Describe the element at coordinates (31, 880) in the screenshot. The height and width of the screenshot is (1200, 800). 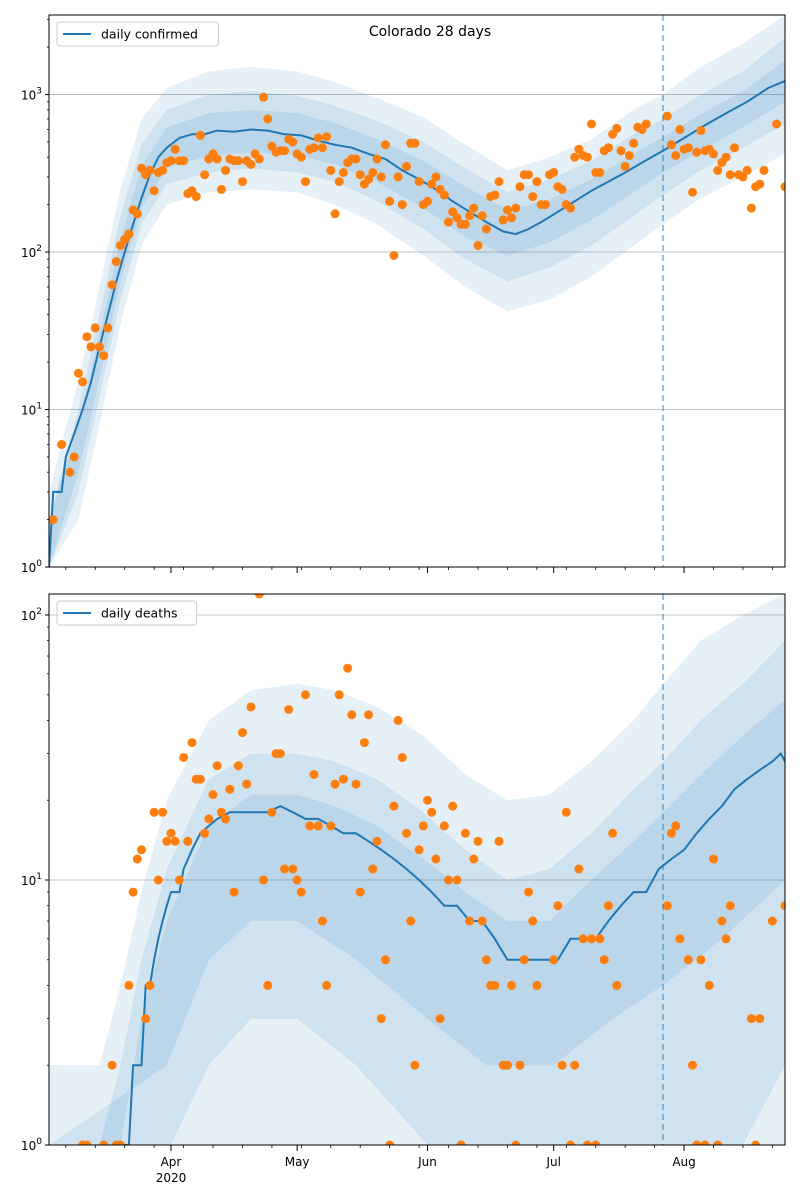
I see `y-tick-label: 10¹` at that location.